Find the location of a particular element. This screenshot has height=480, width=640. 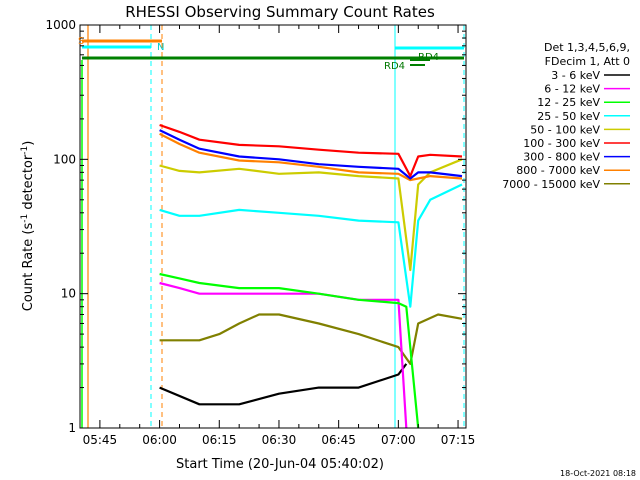

series-line-12-25-kev is located at coordinates (289, 350).